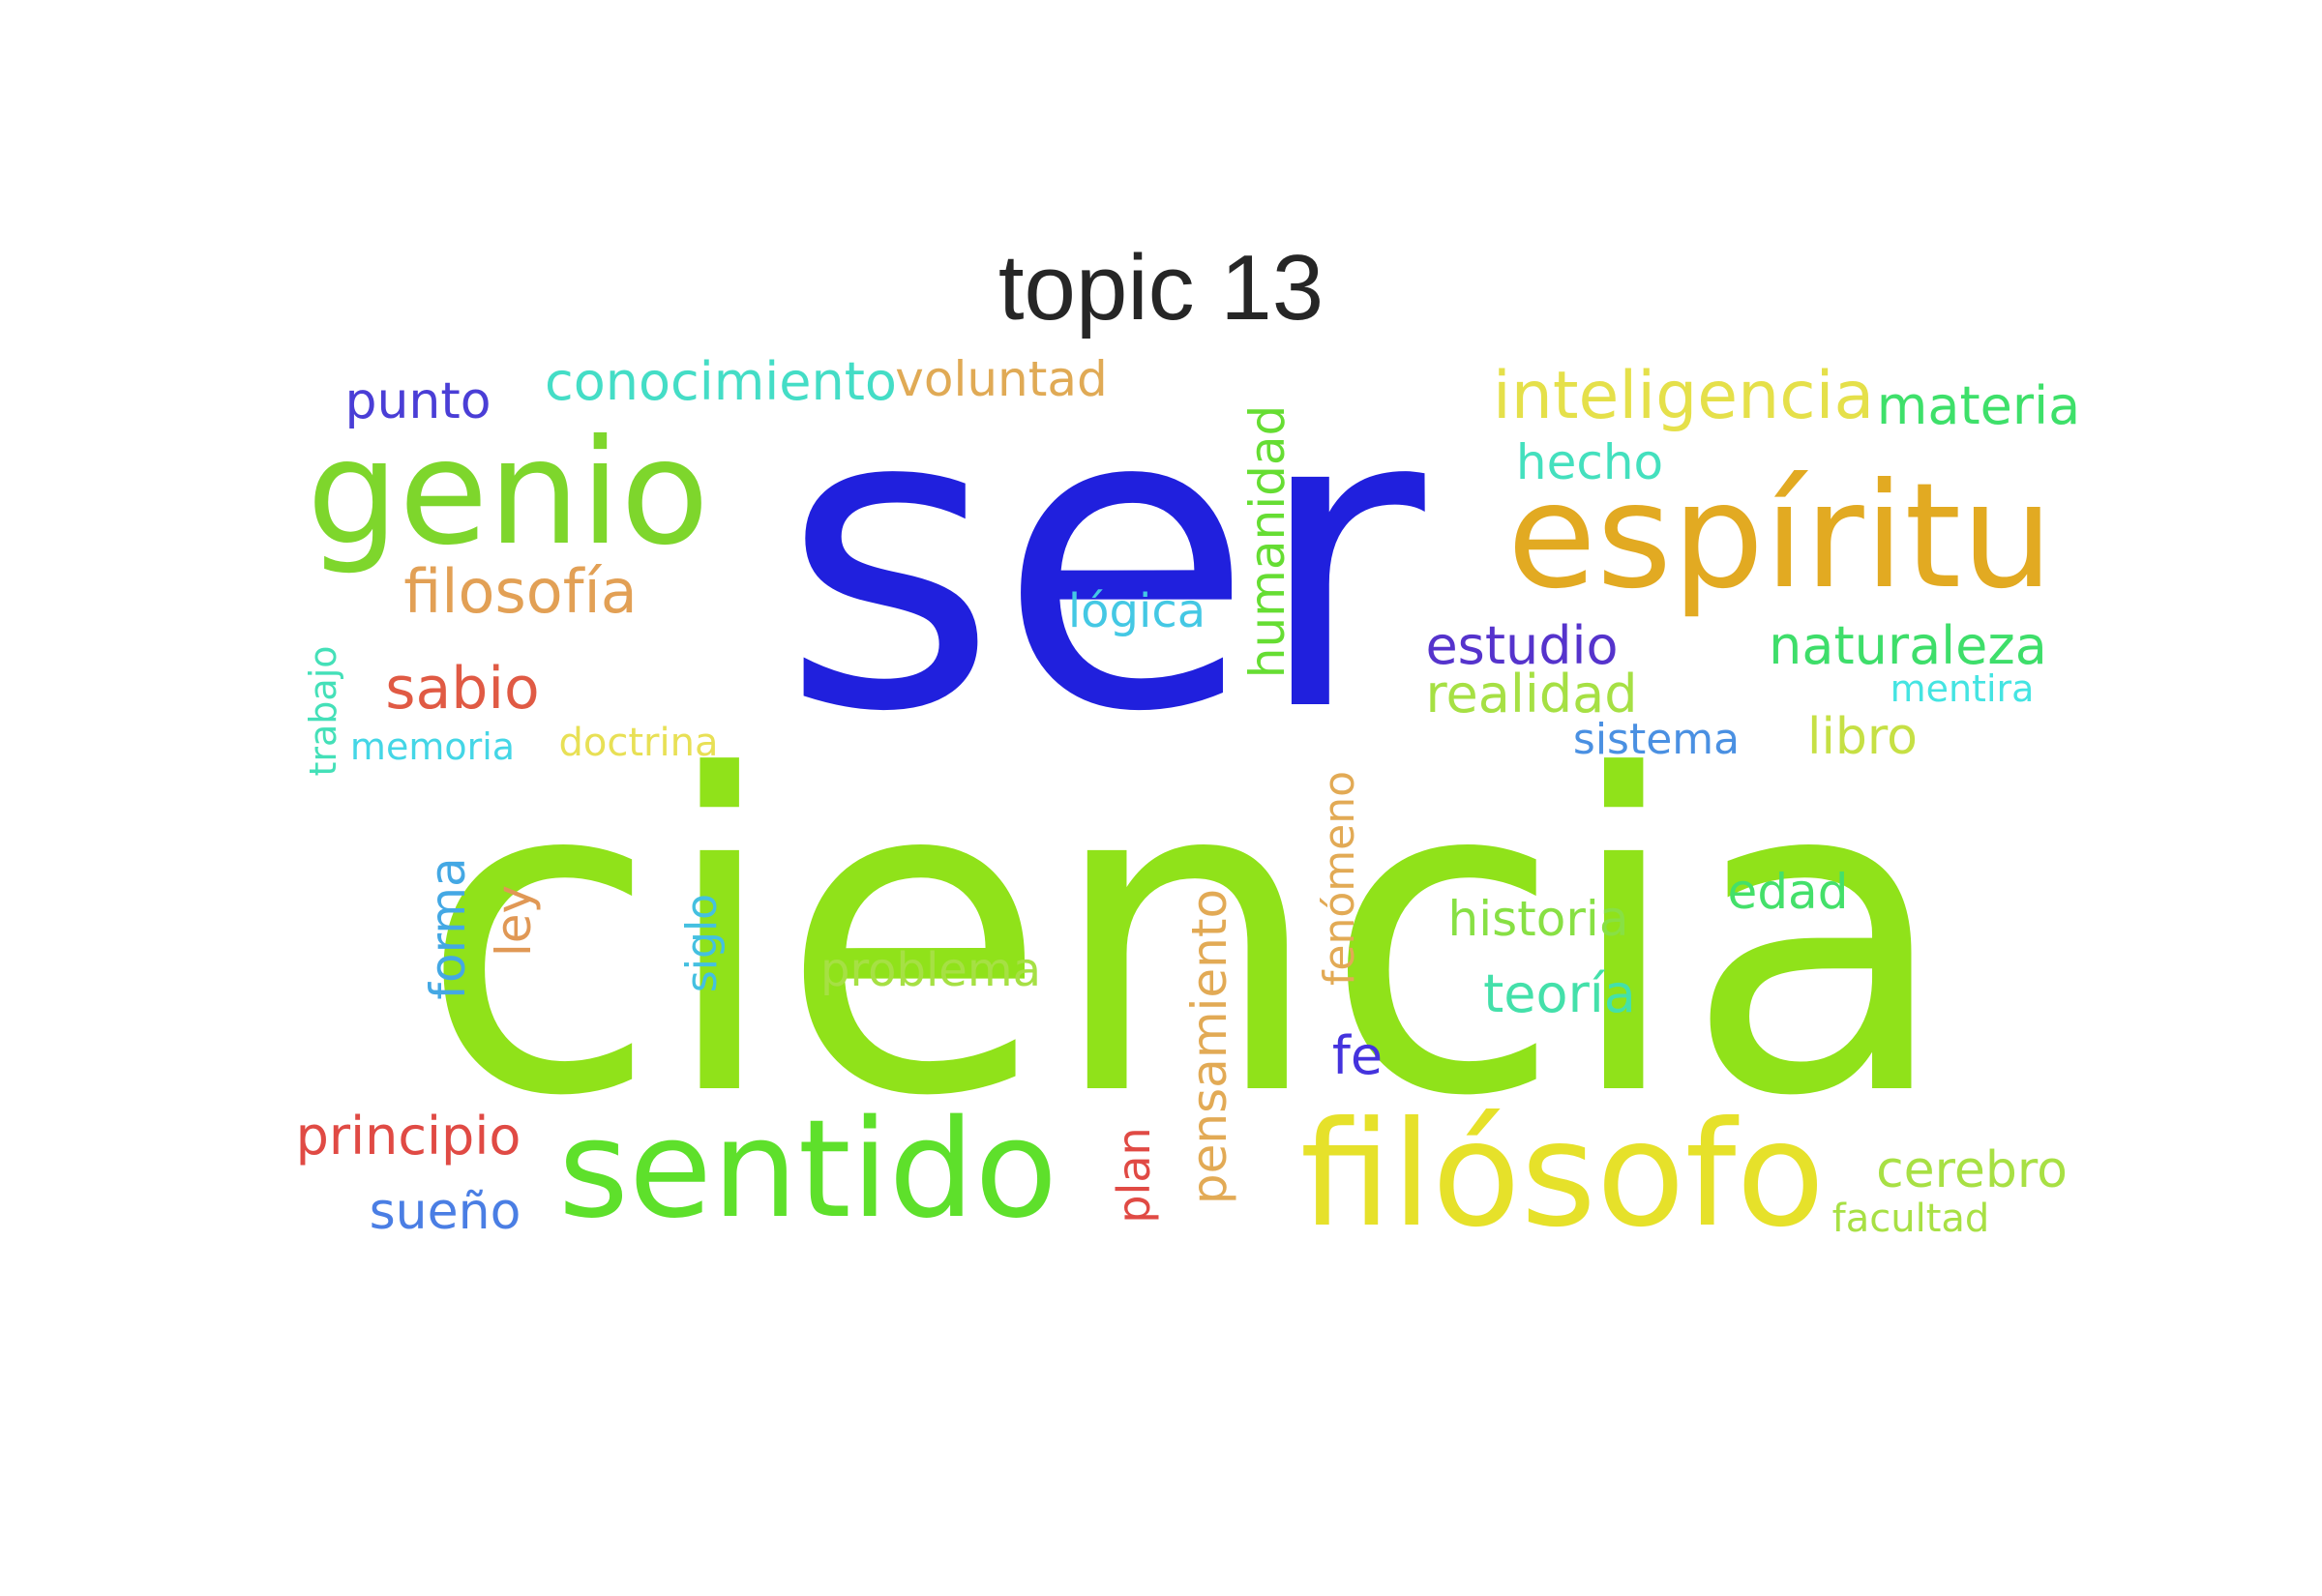 This screenshot has height=1596, width=2322. I want to click on word-naturaleza: naturaleza, so click(1908, 645).